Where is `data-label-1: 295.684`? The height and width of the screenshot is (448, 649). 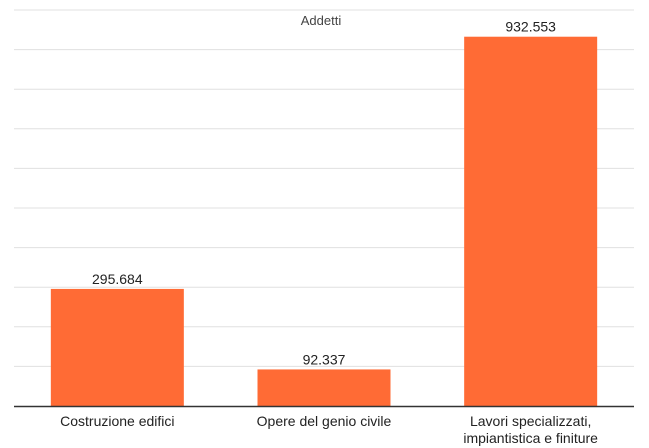 data-label-1: 295.684 is located at coordinates (117, 279).